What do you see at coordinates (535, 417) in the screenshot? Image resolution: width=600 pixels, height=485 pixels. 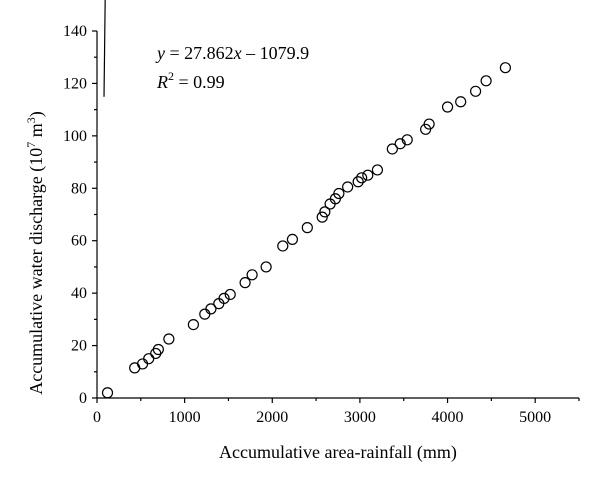 I see `x-tick-label: 5000` at bounding box center [535, 417].